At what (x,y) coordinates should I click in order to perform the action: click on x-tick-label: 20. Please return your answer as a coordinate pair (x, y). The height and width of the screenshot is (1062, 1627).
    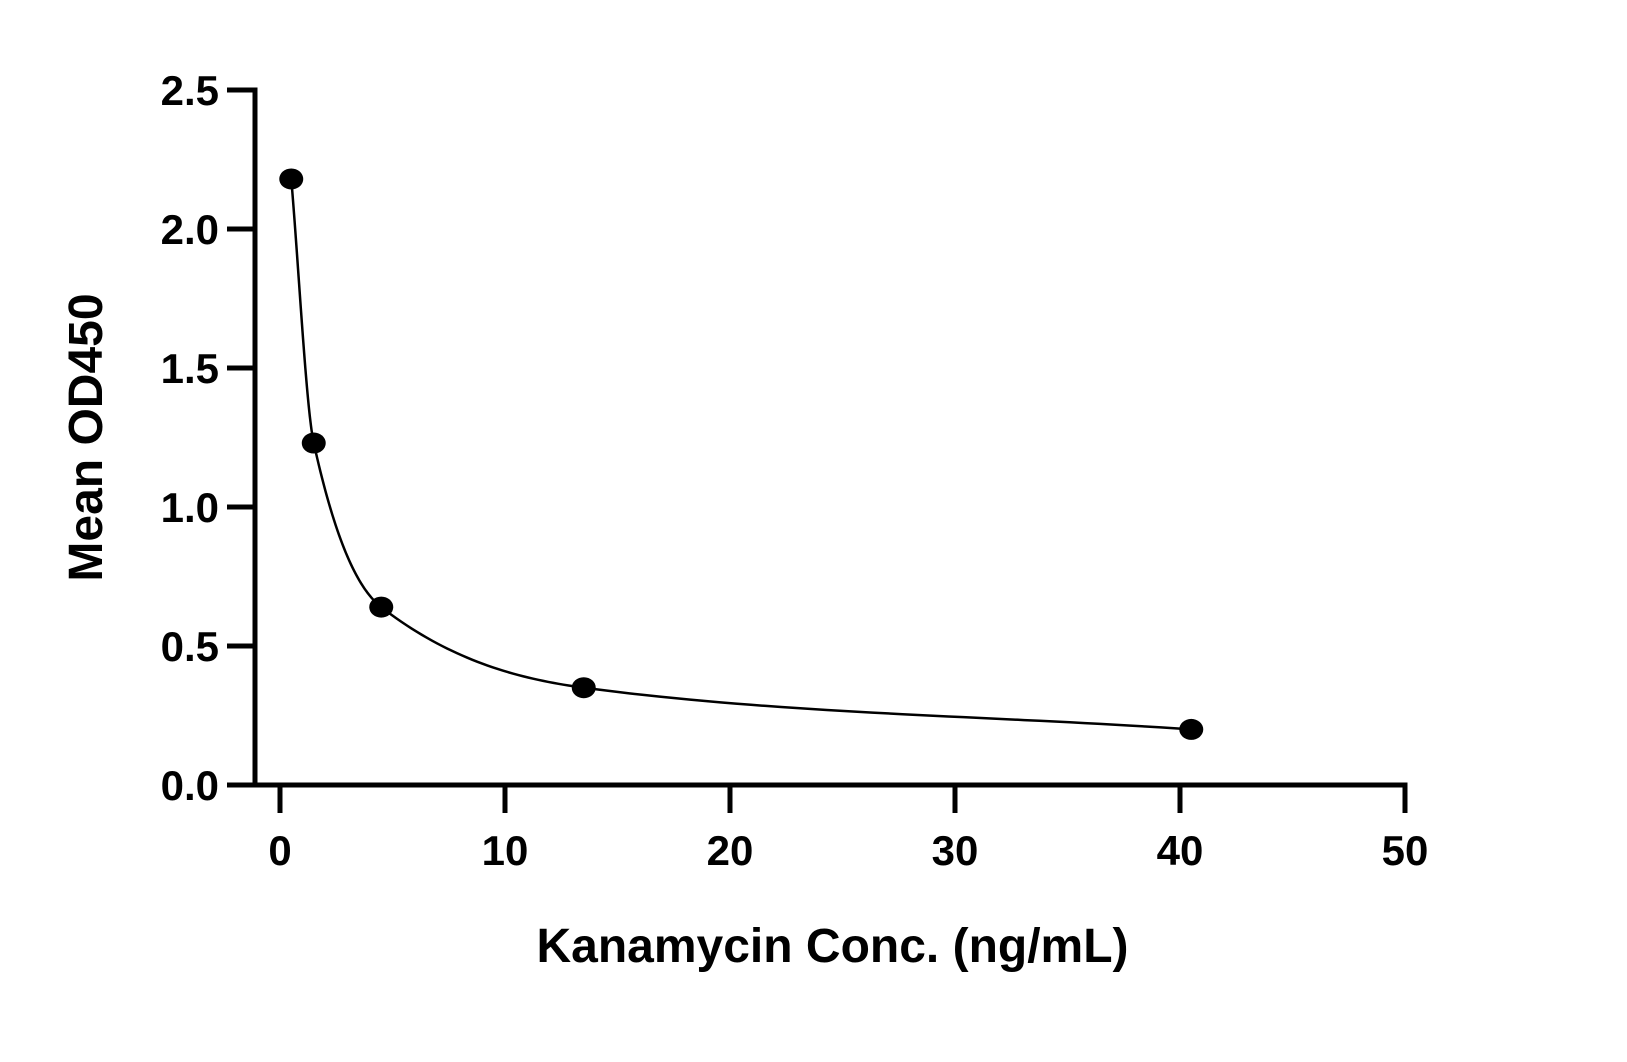
    Looking at the image, I should click on (730, 850).